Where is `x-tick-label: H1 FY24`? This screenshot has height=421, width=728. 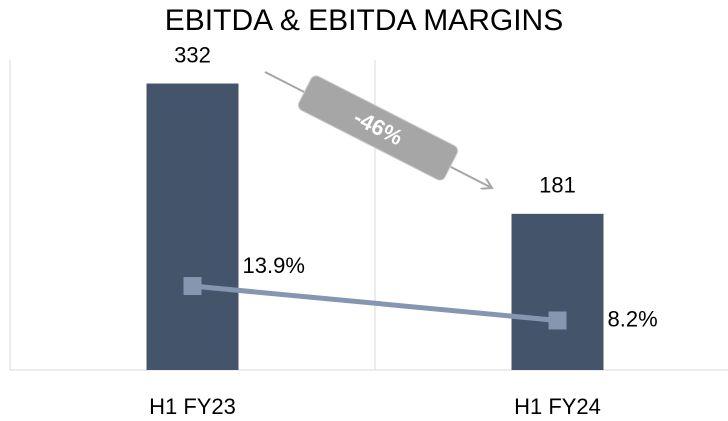 x-tick-label: H1 FY24 is located at coordinates (557, 406).